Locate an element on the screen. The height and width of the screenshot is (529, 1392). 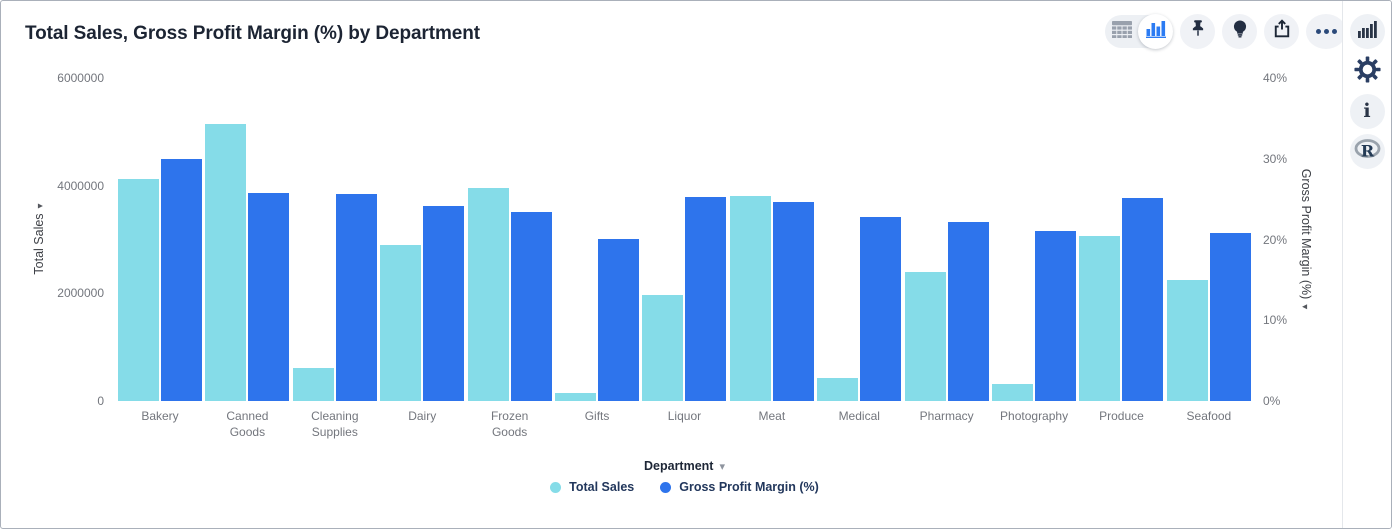
bar-total-sales-bakery is located at coordinates (138, 289).